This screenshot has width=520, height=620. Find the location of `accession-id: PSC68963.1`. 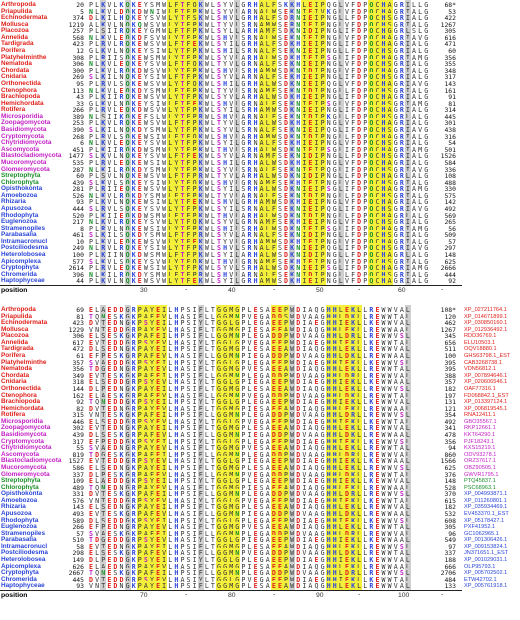

accession-id: PSC68963.1 is located at coordinates (480, 487).